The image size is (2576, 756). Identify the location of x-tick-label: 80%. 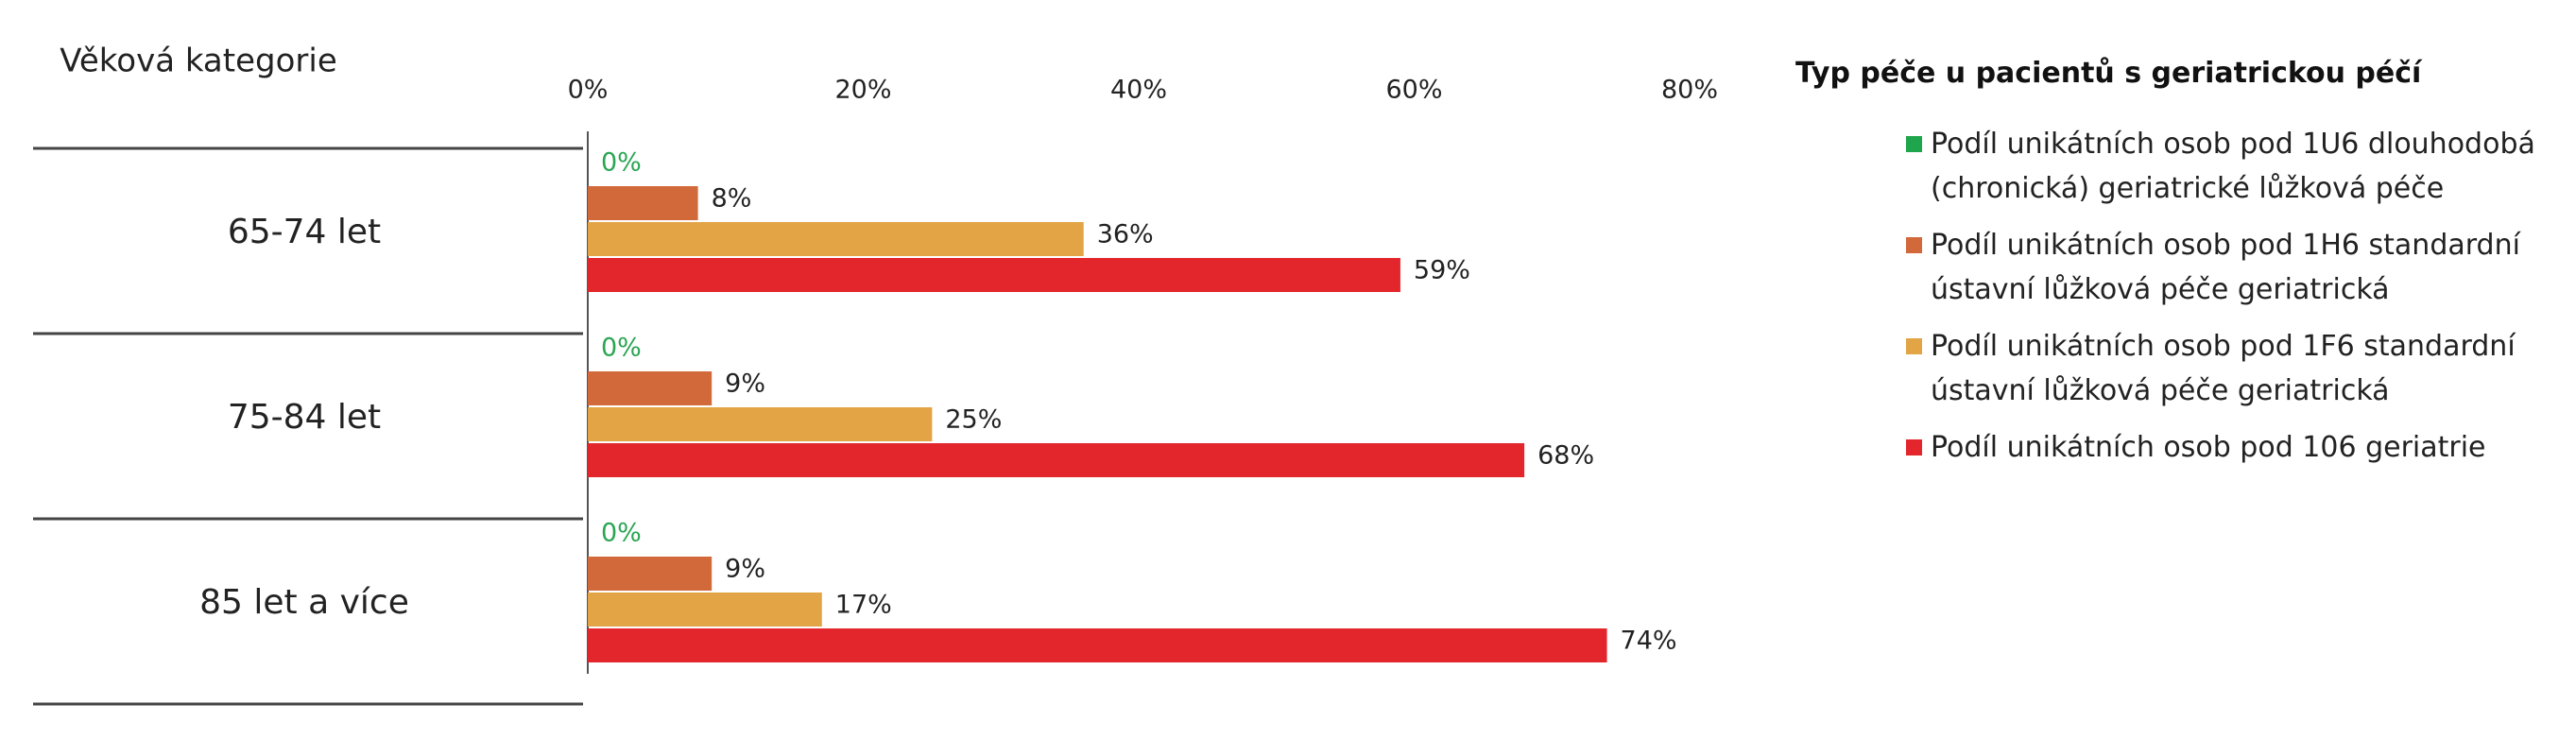
(1689, 90).